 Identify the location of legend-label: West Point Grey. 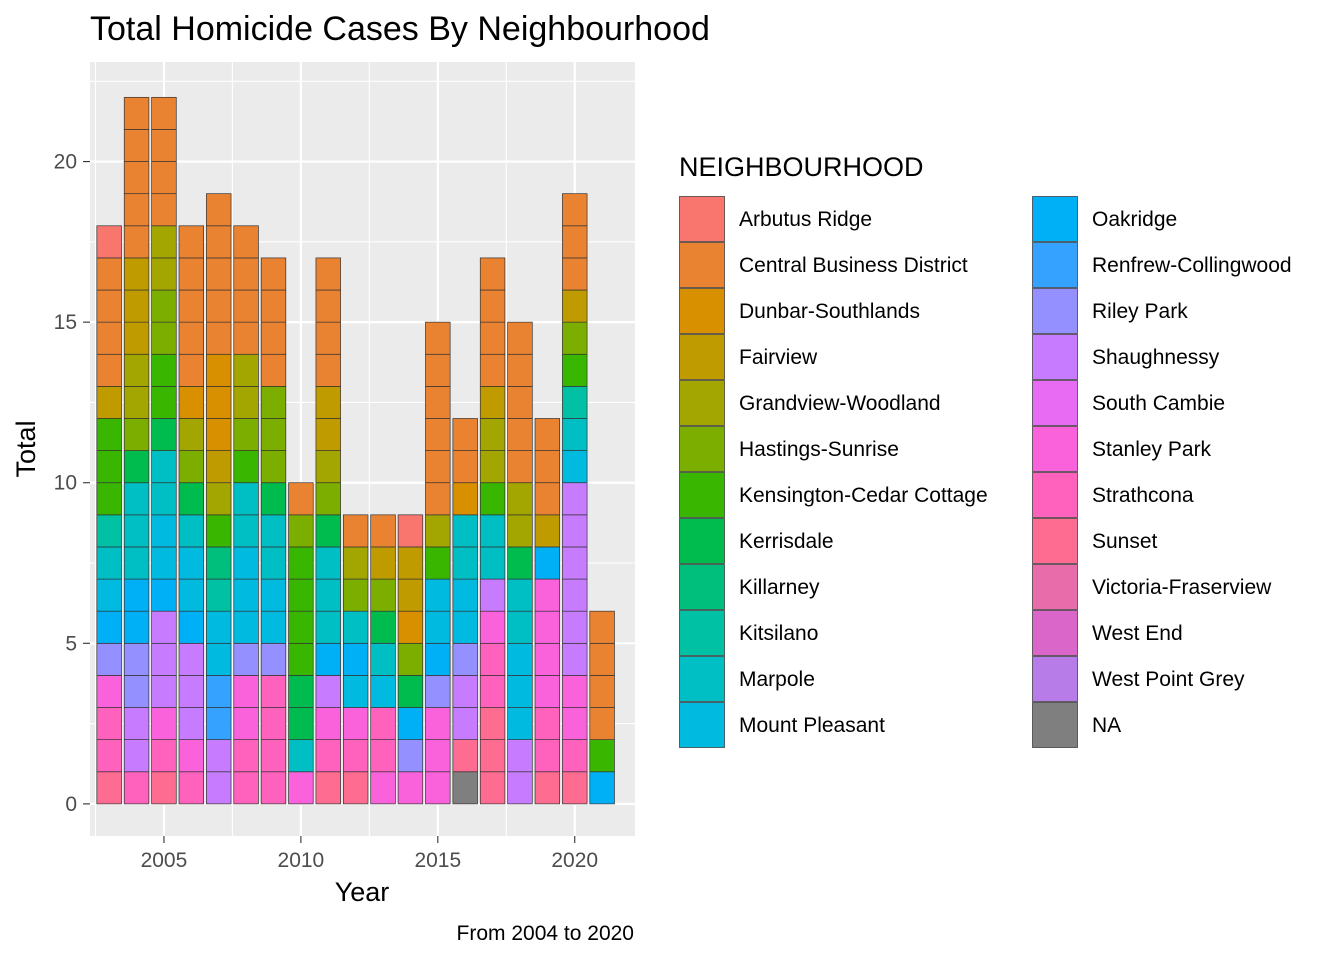
(1168, 679).